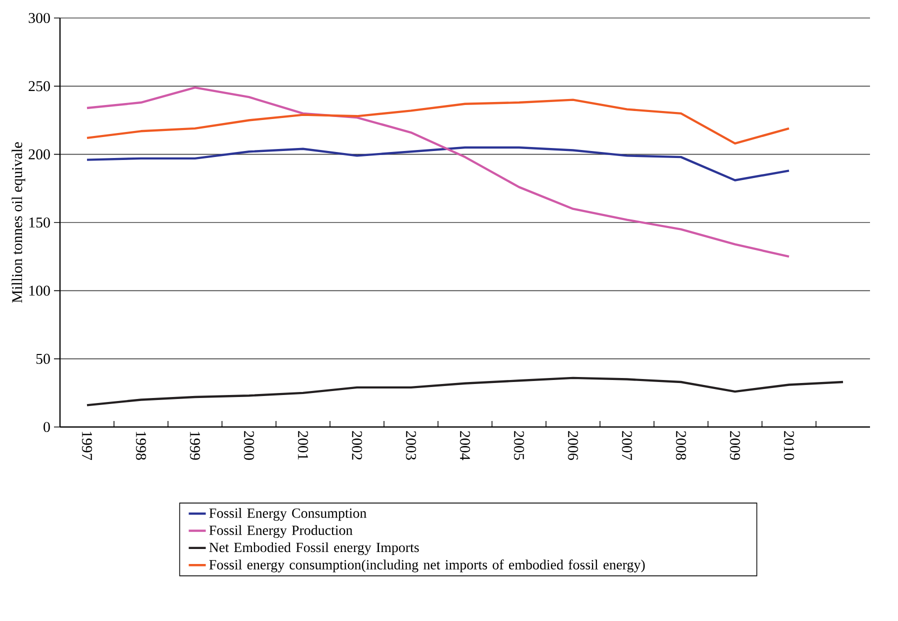  I want to click on y-axis-title: Million tonnes oil equivale, so click(19, 222).